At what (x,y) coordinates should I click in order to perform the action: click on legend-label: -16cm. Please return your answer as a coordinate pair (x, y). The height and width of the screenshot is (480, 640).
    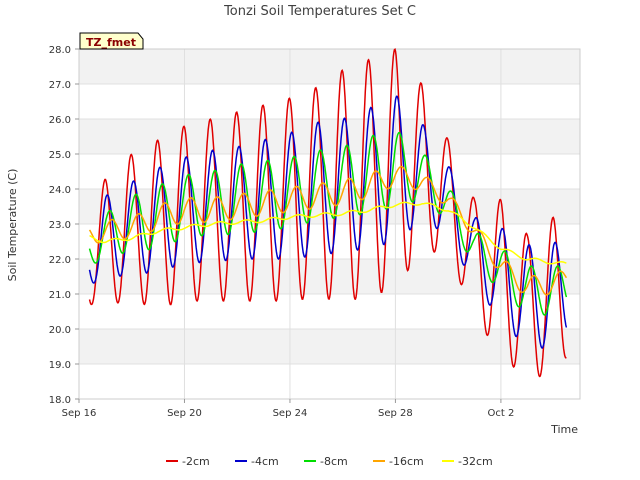
    Looking at the image, I should click on (406, 461).